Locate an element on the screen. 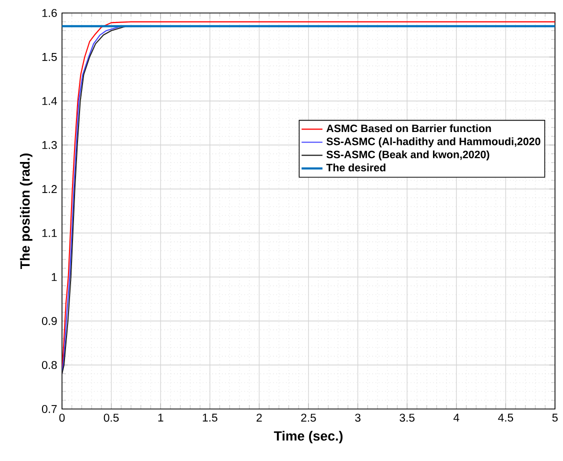  legend-label: SS-ASMC (Al-hadithy and Hammoudi,2020 is located at coordinates (433, 142).